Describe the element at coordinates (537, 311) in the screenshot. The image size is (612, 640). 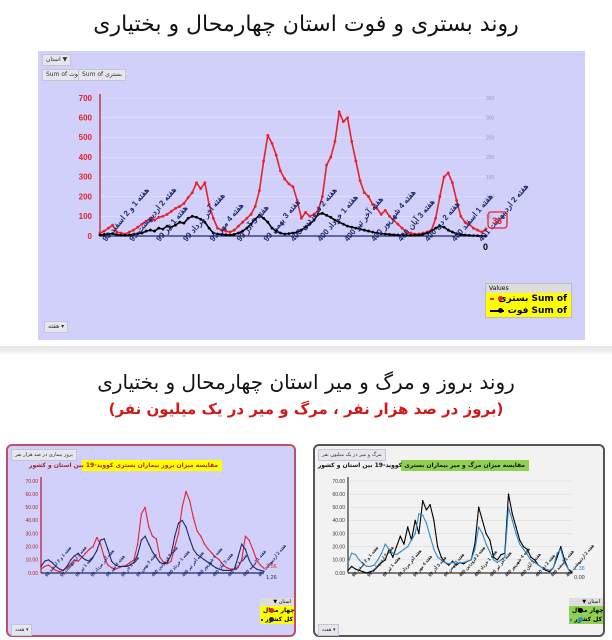
I see `legend-label: Sum of فوت` at that location.